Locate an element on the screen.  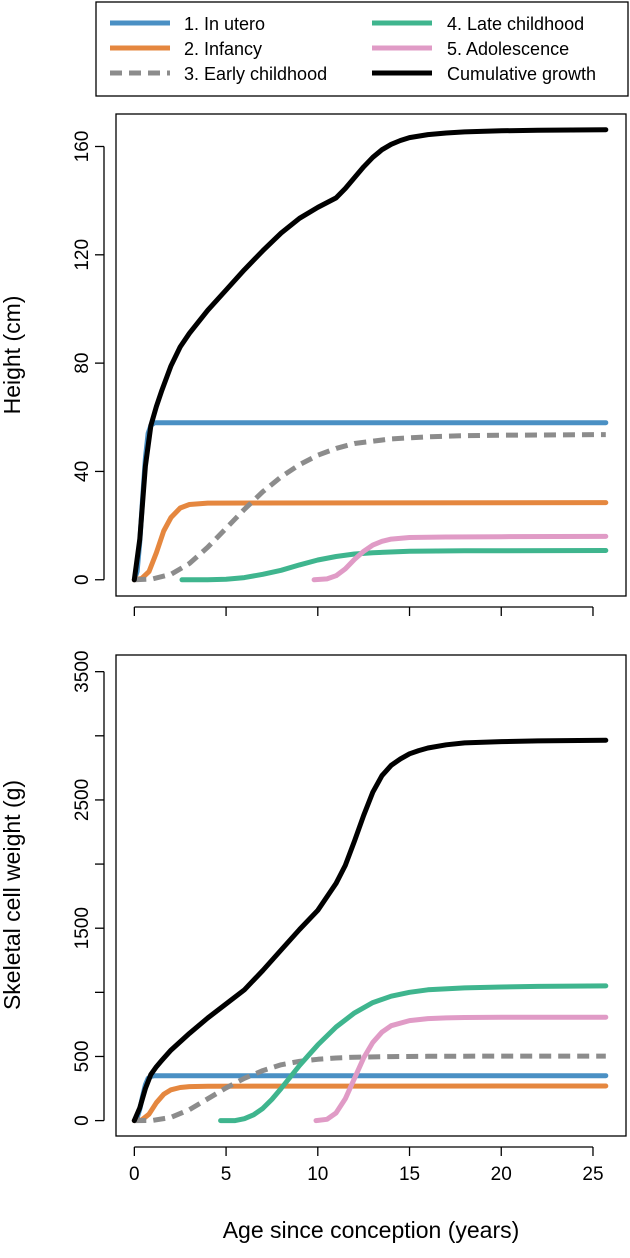
height-series-2-infancy is located at coordinates (370, 541).